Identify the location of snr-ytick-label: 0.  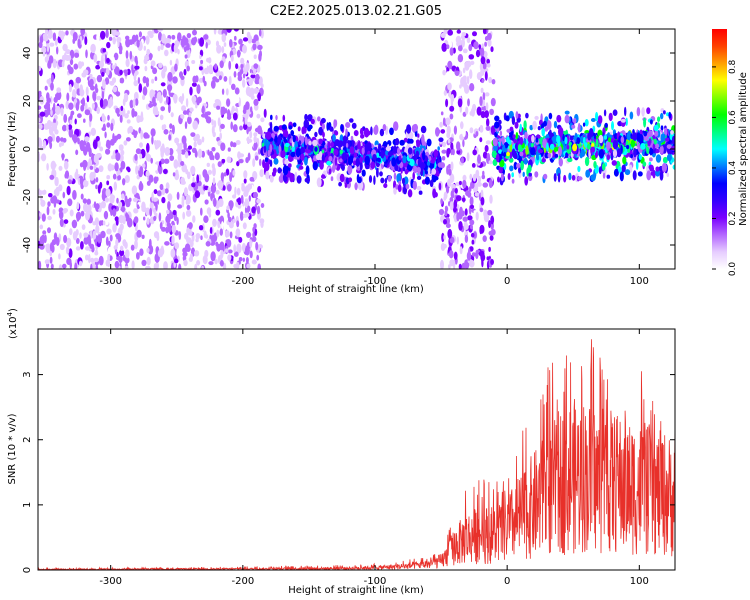
(27, 570).